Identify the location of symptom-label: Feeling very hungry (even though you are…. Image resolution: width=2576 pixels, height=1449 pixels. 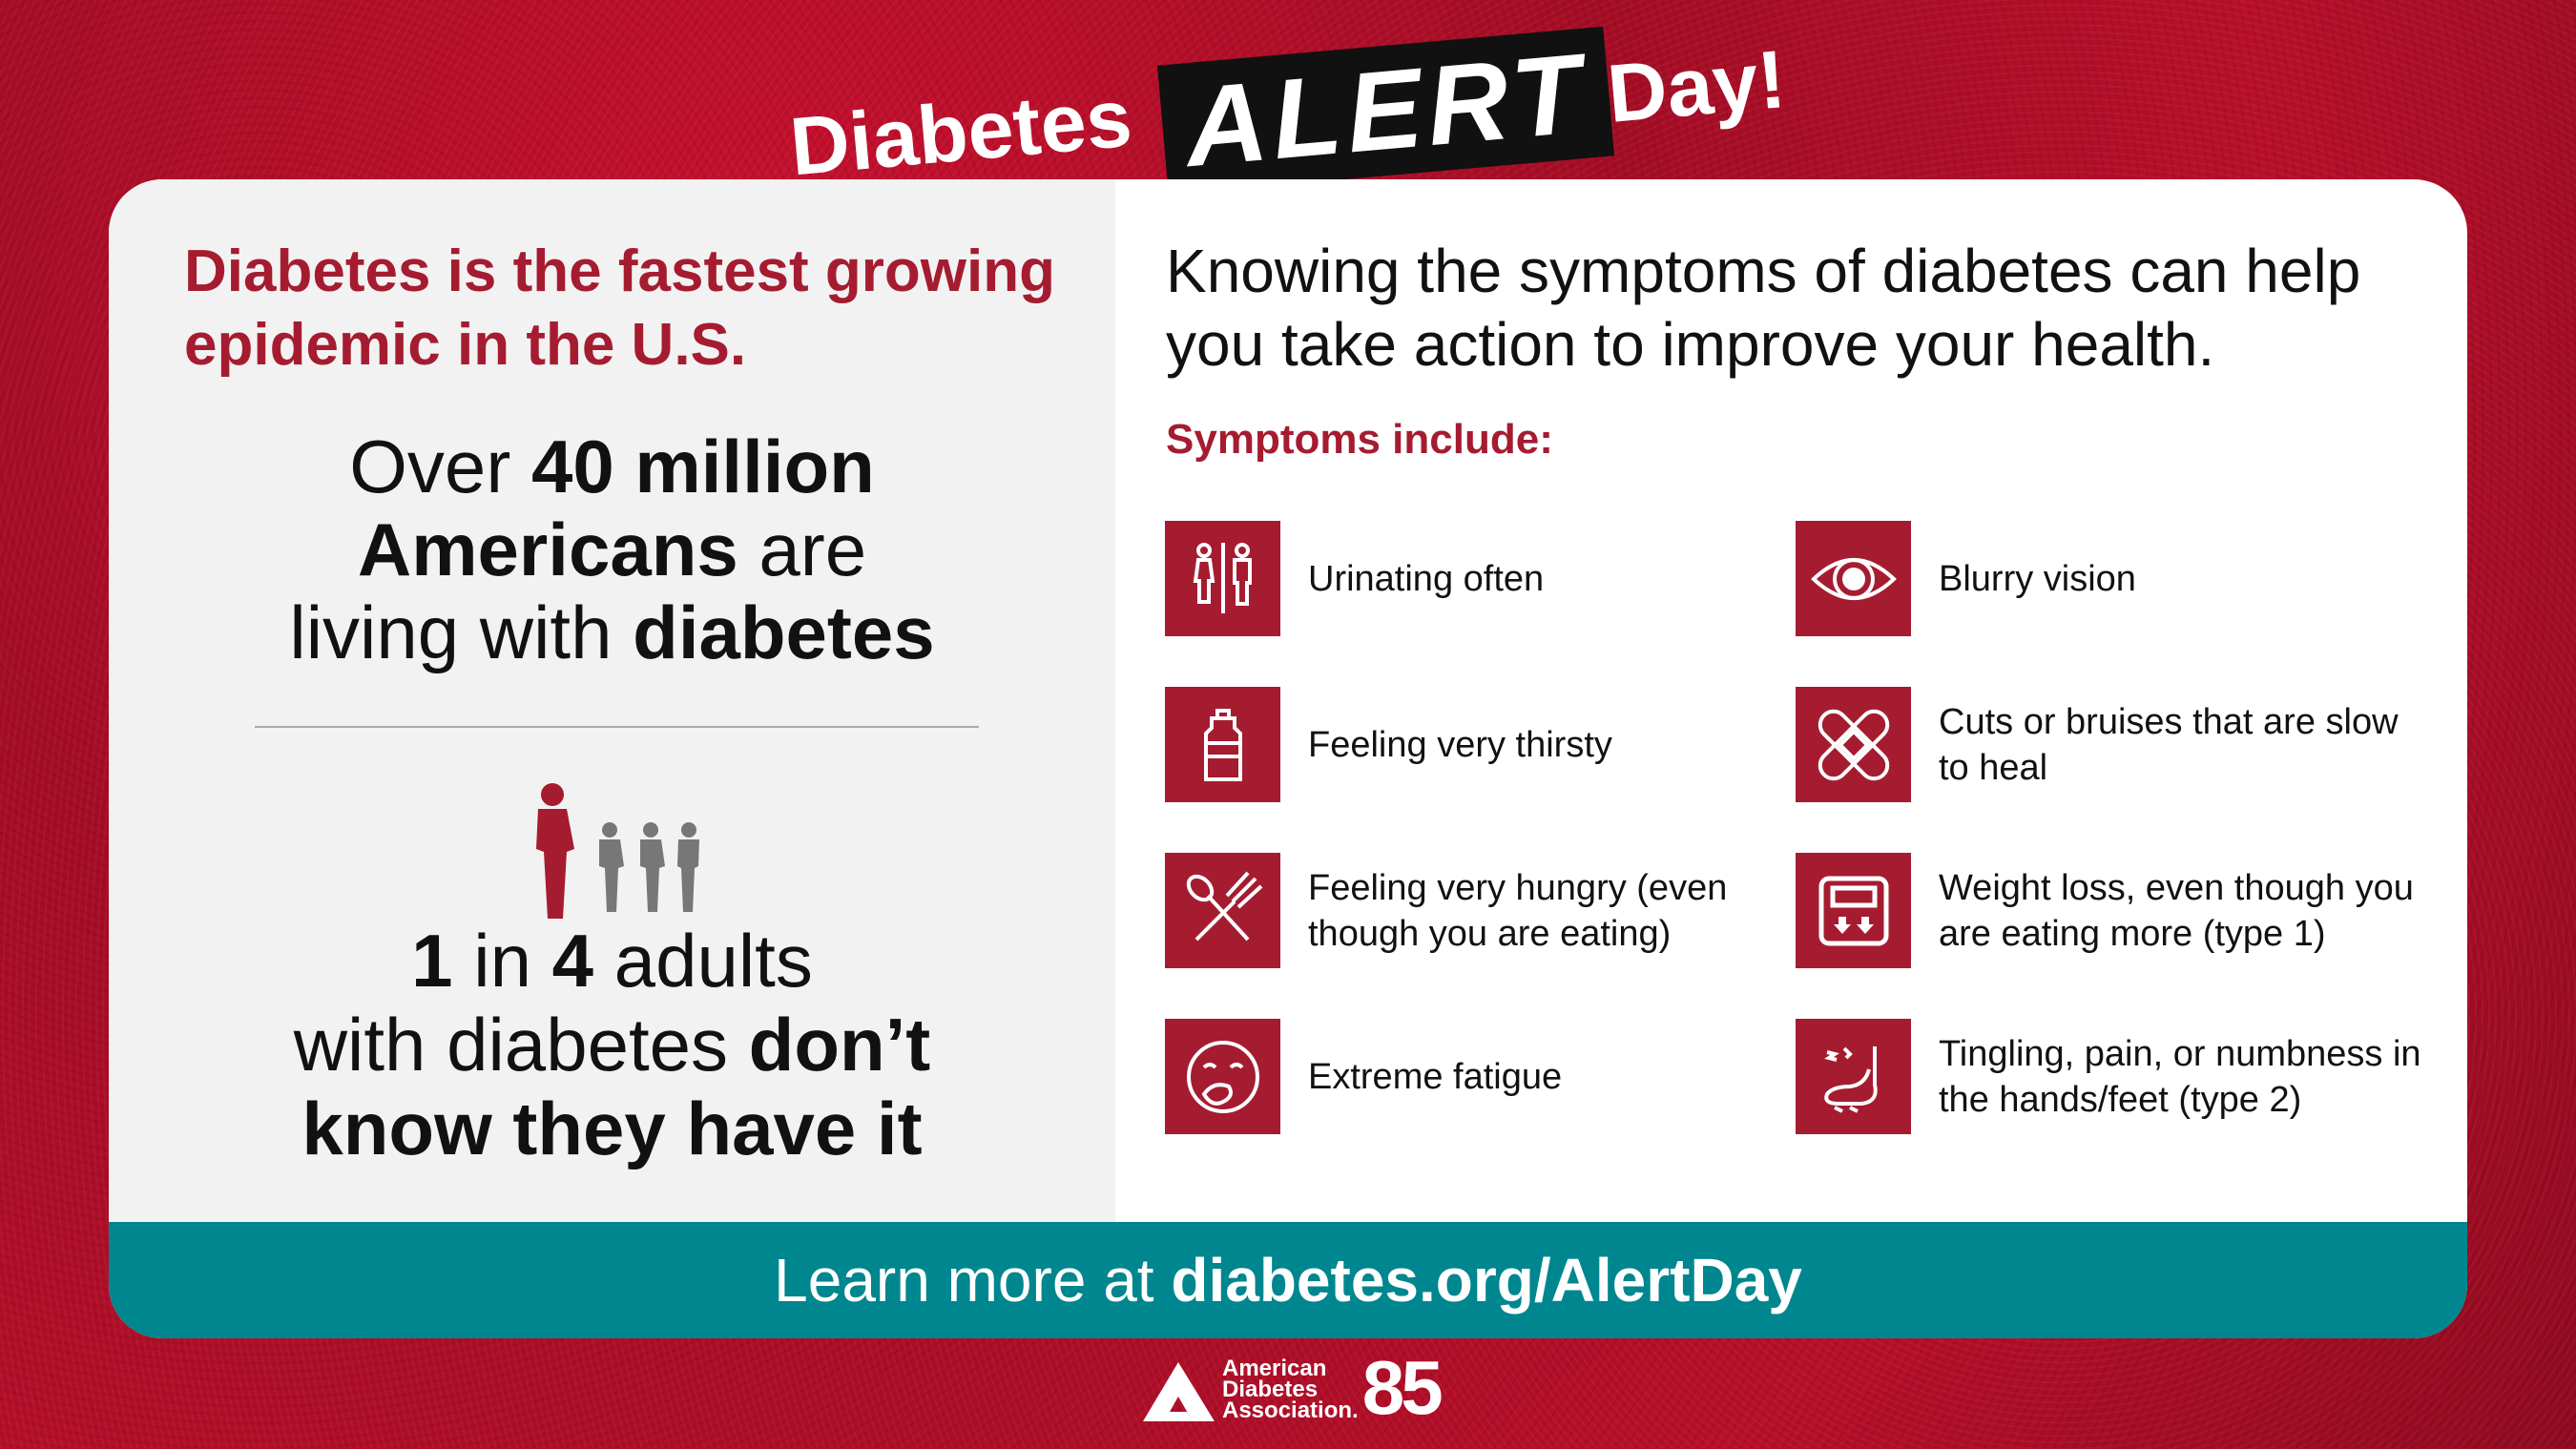
(1518, 910).